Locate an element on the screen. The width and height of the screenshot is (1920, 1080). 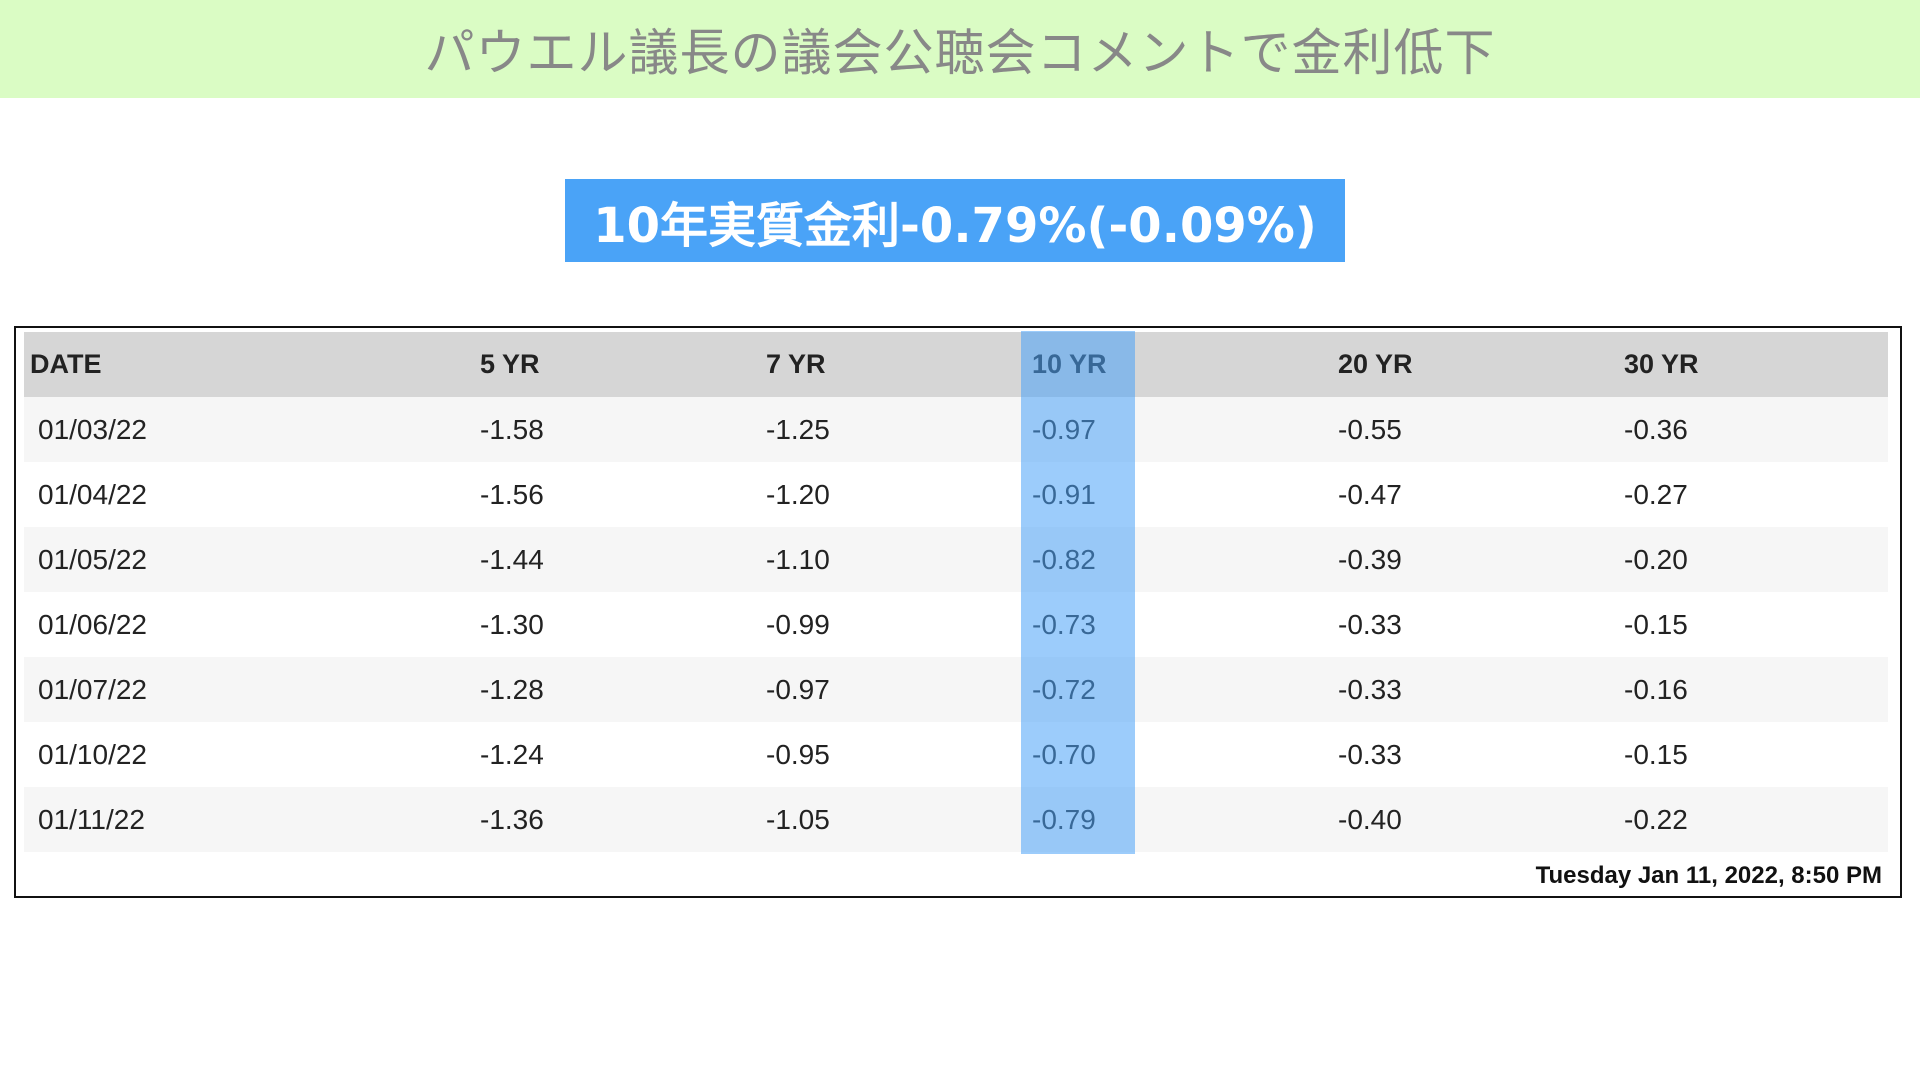
yield-cell-7yr: -0.95 is located at coordinates (798, 754).